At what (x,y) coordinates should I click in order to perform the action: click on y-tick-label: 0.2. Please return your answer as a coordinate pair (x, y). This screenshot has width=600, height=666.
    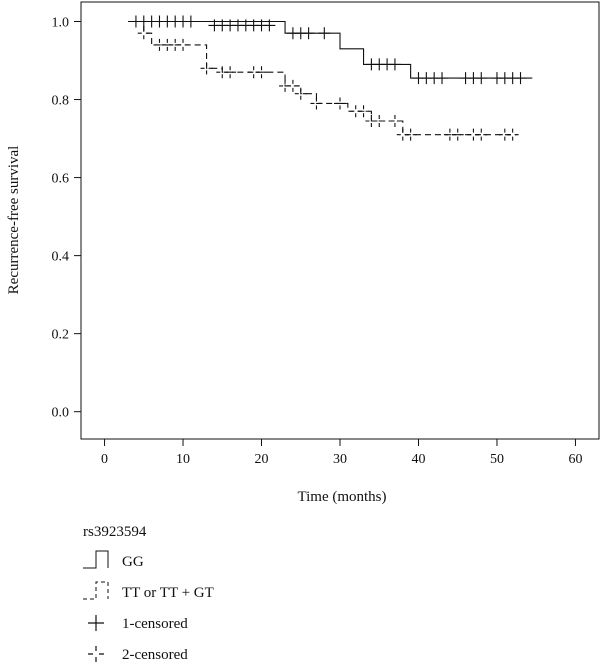
    Looking at the image, I should click on (61, 335).